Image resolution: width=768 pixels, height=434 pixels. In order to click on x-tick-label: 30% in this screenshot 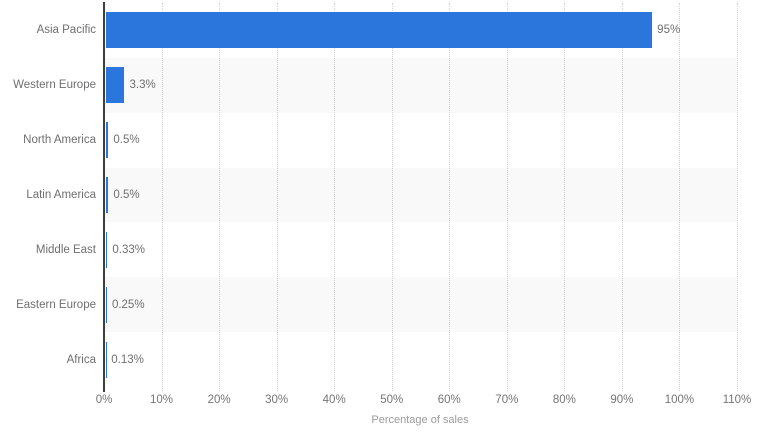, I will do `click(277, 400)`.